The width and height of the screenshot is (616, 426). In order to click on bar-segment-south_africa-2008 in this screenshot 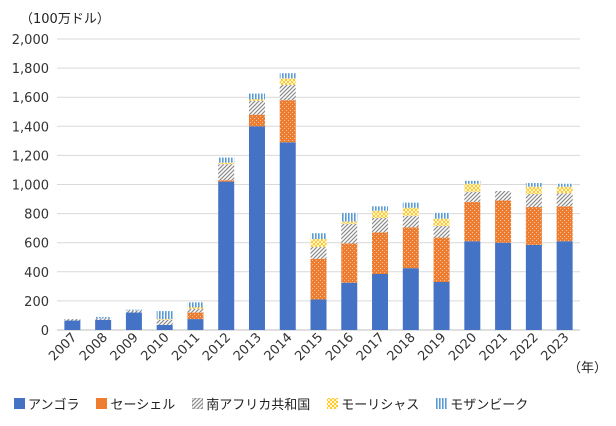, I will do `click(103, 319)`.